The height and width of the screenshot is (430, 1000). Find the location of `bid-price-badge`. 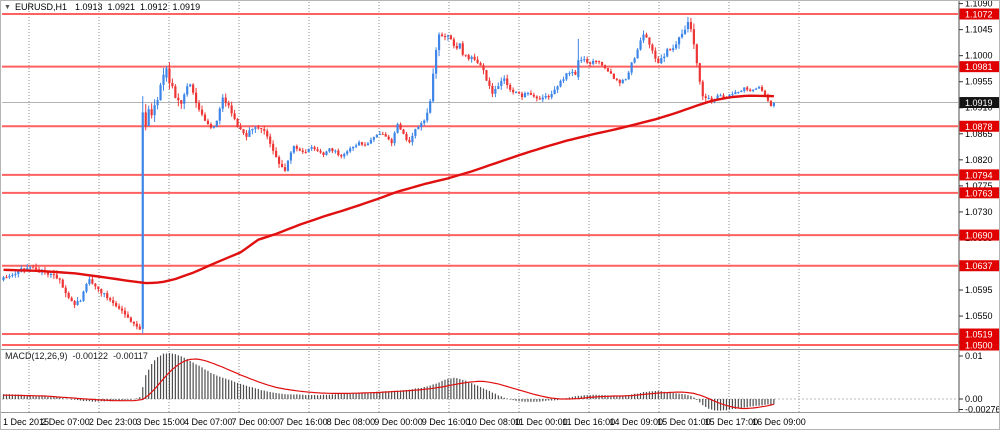

bid-price-badge is located at coordinates (979, 103).